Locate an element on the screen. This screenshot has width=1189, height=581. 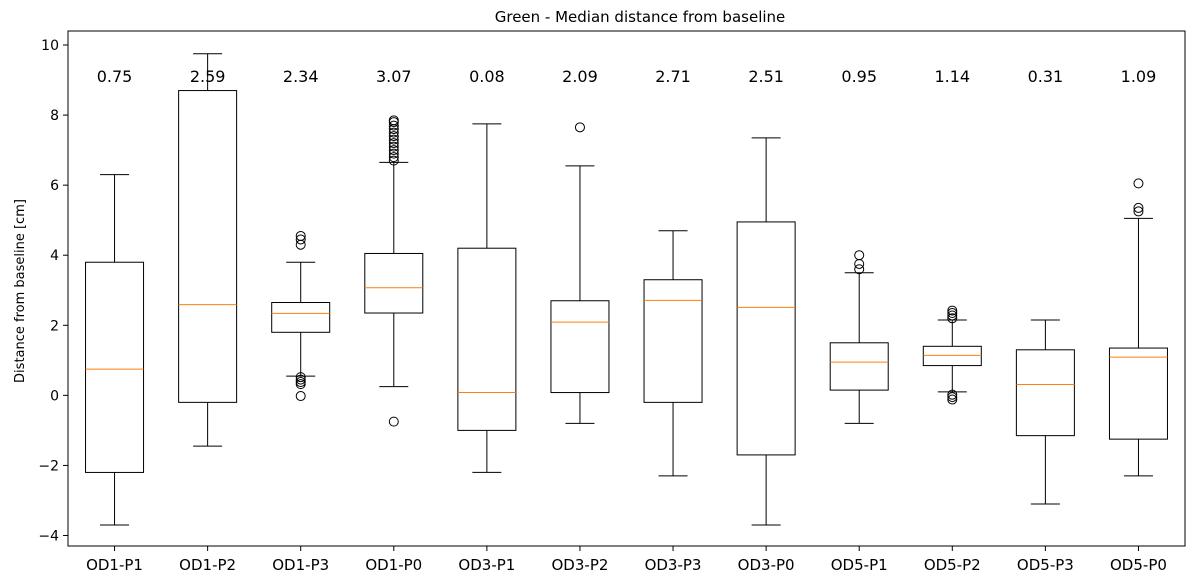
y-tick-label: 10 is located at coordinates (50, 46).